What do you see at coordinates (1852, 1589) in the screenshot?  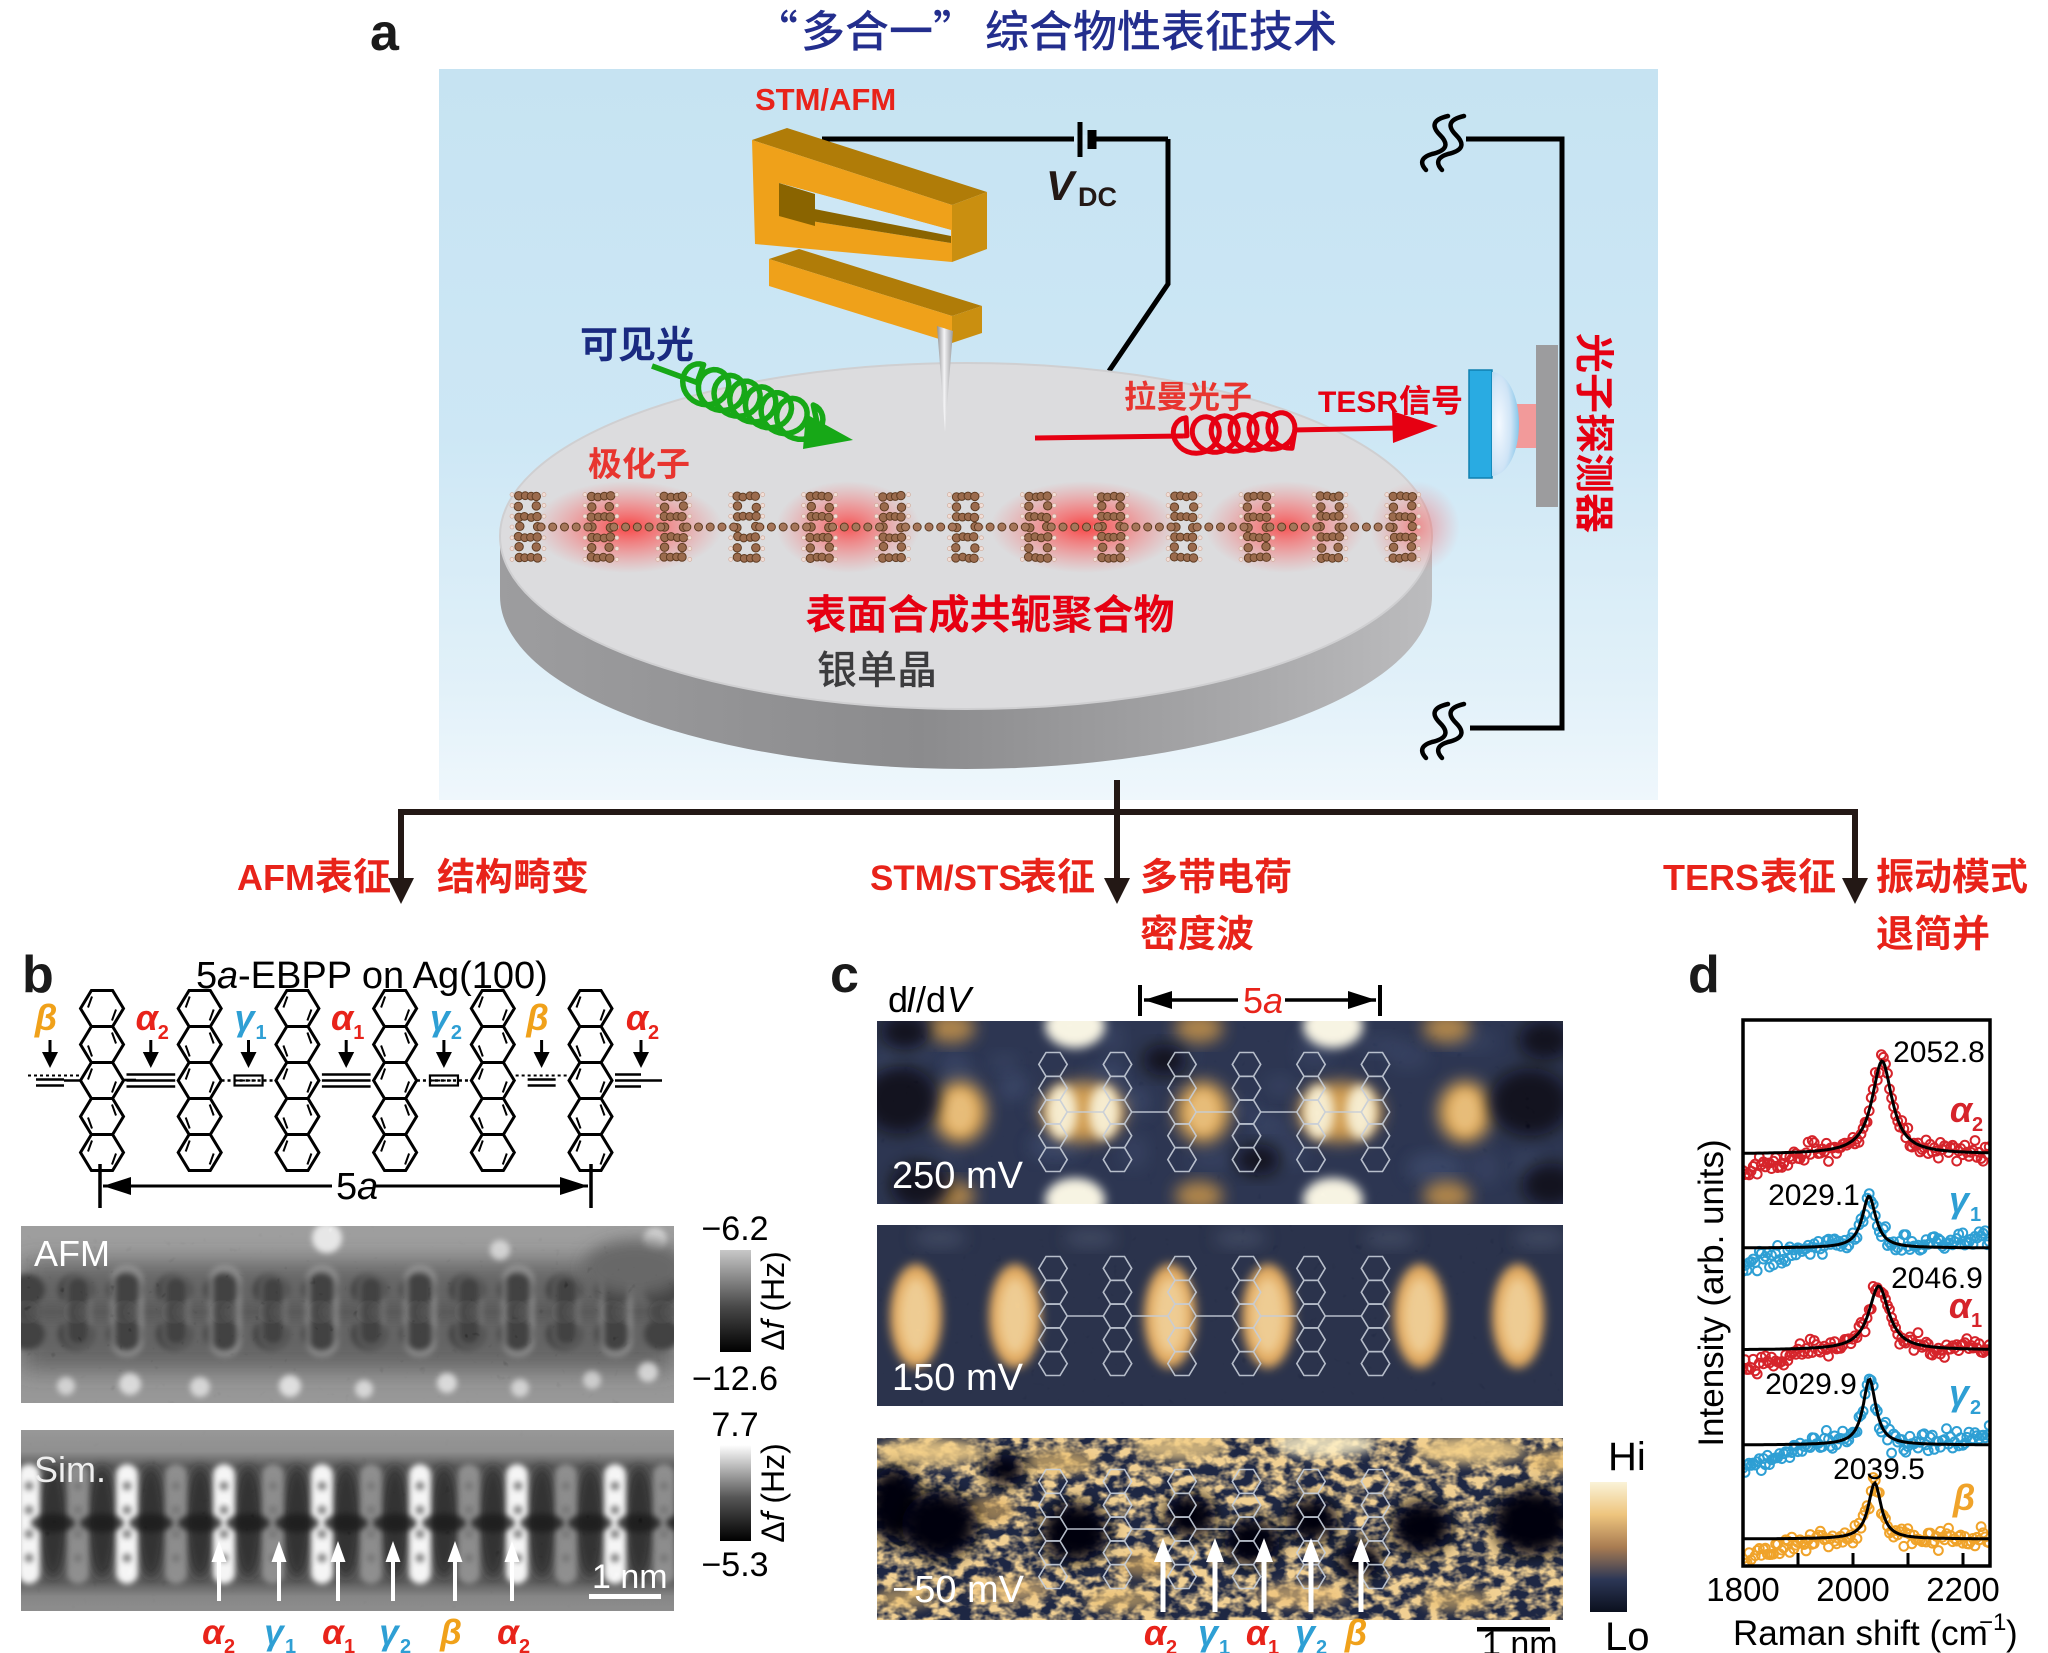 I see `svg-text: 2000` at bounding box center [1852, 1589].